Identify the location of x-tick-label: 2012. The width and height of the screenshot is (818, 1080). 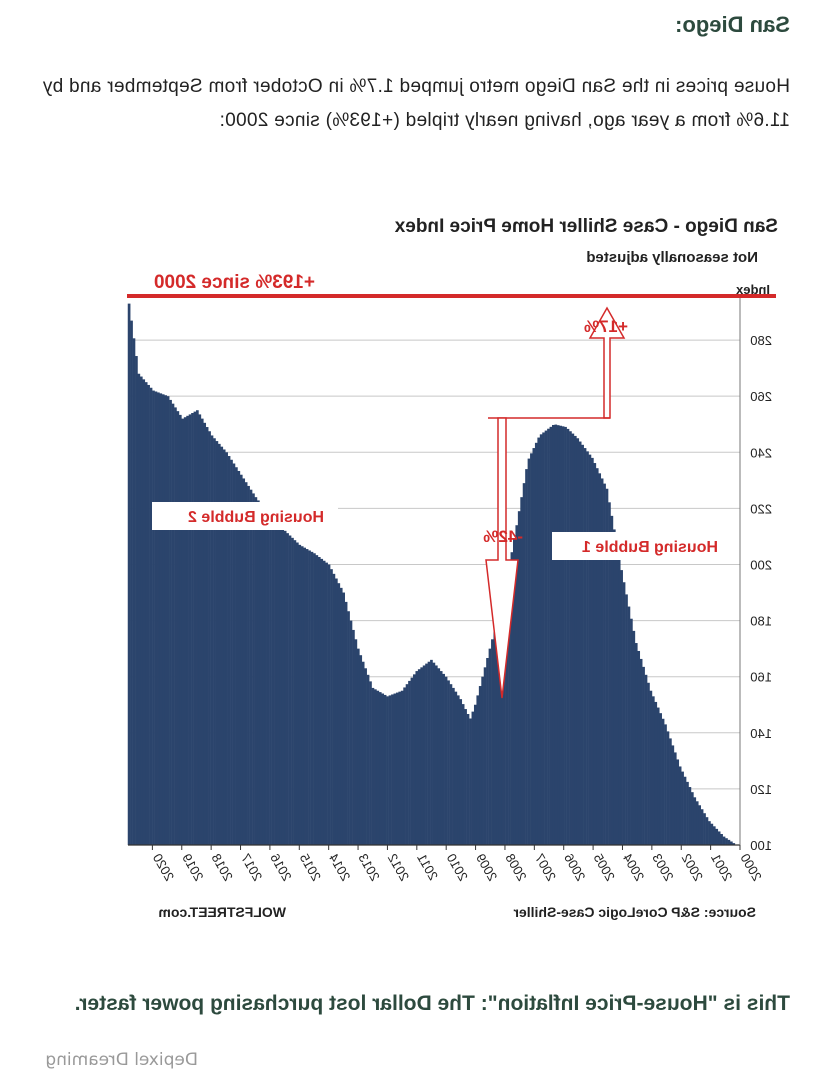
(398, 867).